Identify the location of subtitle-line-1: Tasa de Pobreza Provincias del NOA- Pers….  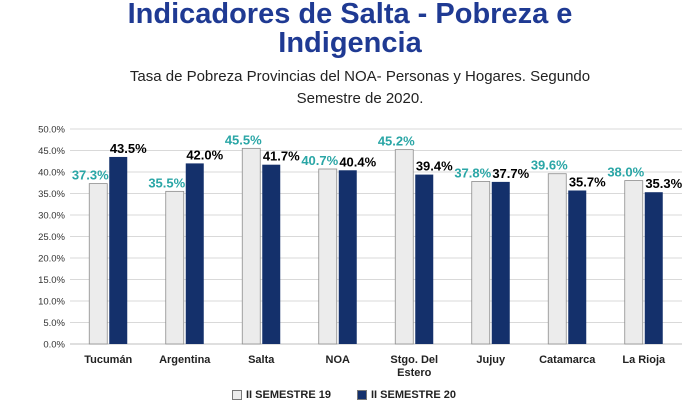
(360, 76).